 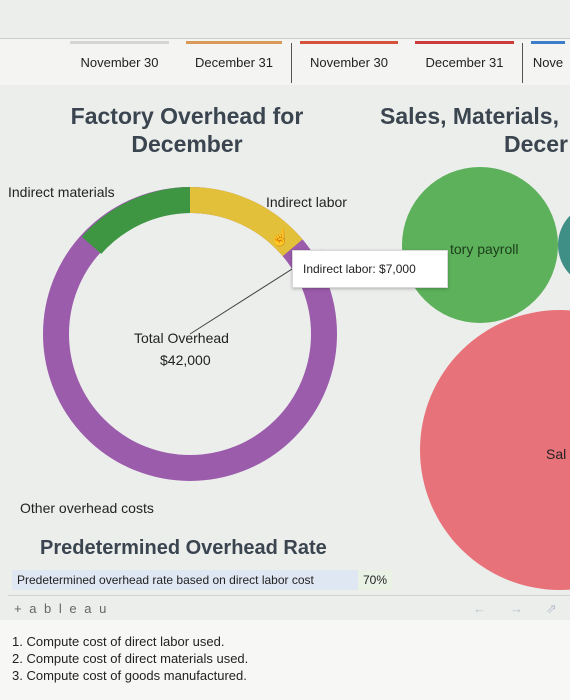 What do you see at coordinates (187, 116) in the screenshot?
I see `title-line-1: Factory Overhead for` at bounding box center [187, 116].